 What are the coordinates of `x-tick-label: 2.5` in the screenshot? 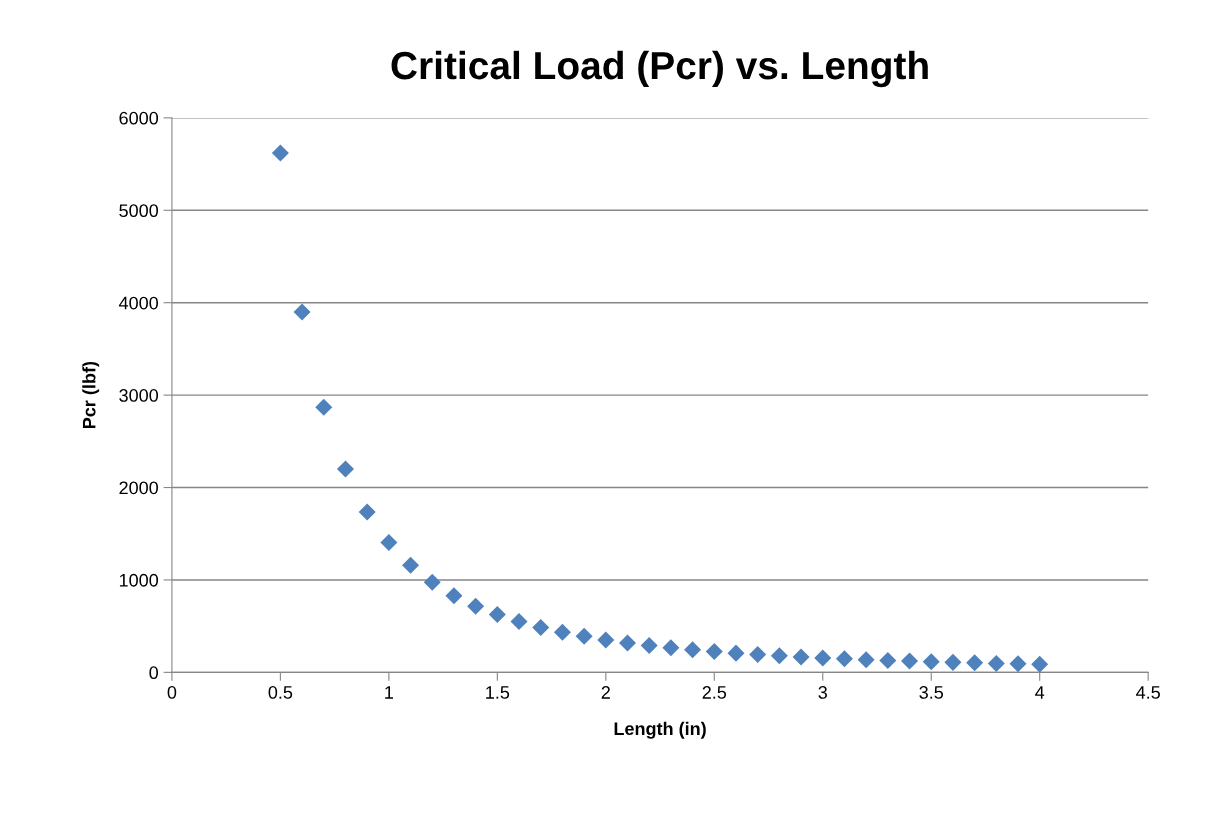 It's located at (714, 692).